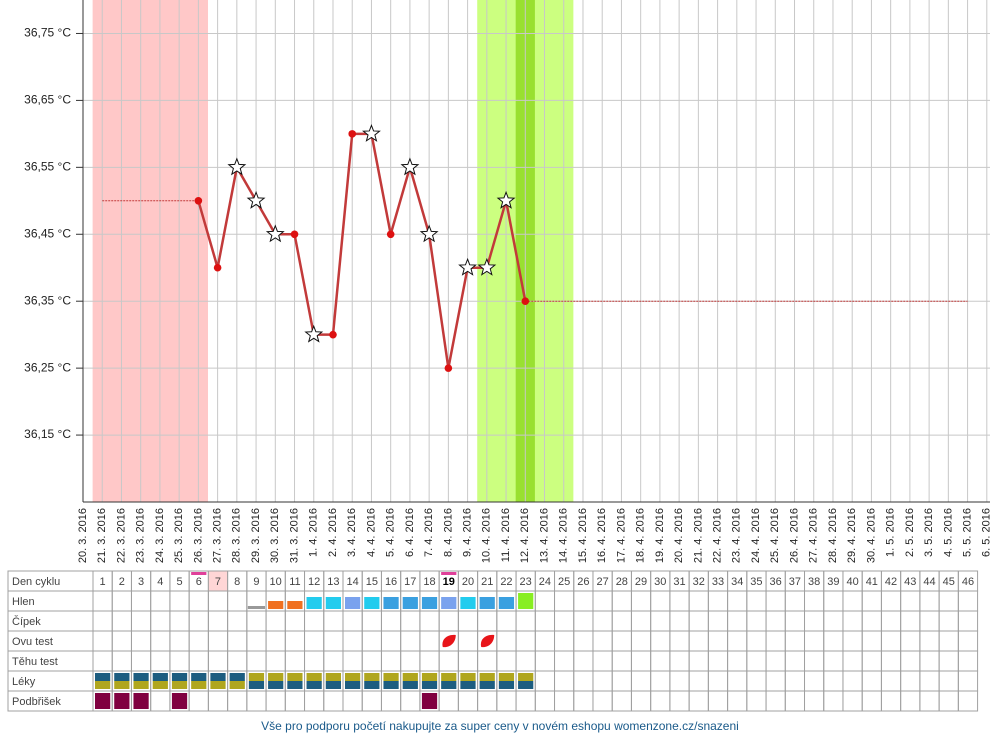  Describe the element at coordinates (36, 582) in the screenshot. I see `row-label: Den cyklu` at that location.